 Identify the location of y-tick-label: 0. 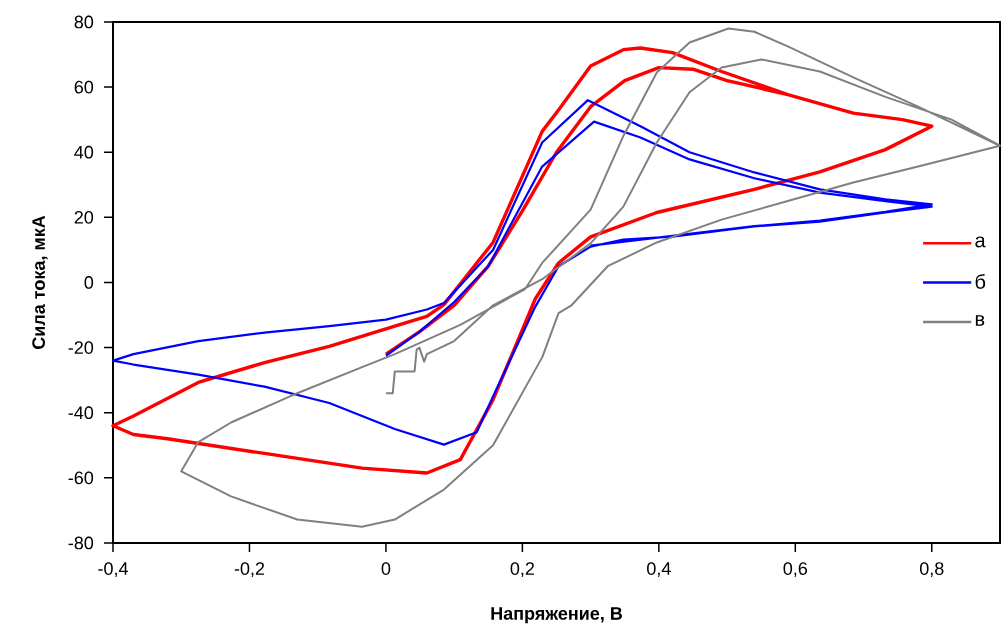
(89, 282).